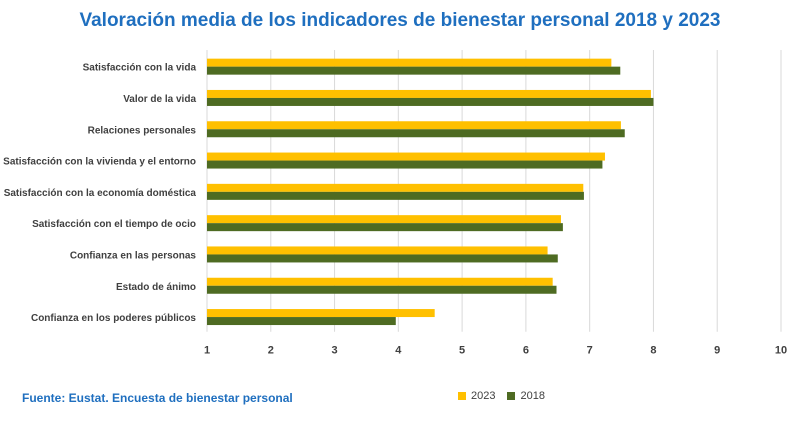 This screenshot has width=800, height=432. I want to click on x-tick-label: 1, so click(207, 351).